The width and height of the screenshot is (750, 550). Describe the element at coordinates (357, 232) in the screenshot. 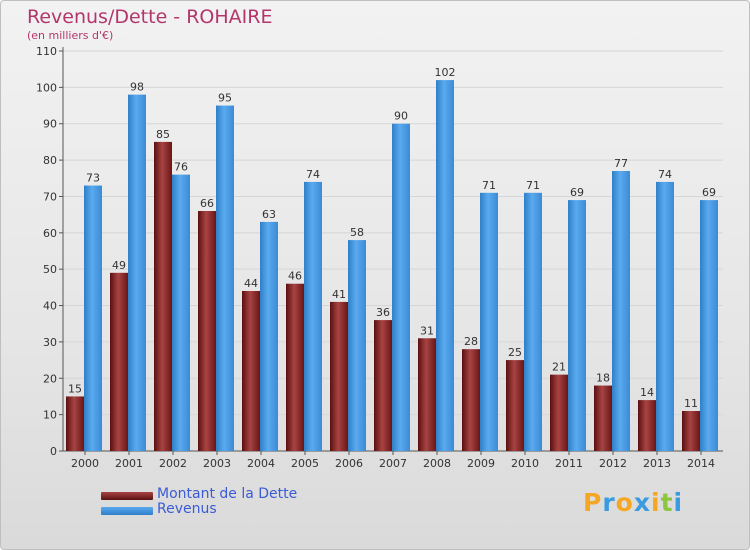

I see `data-label-revenue: 58` at that location.